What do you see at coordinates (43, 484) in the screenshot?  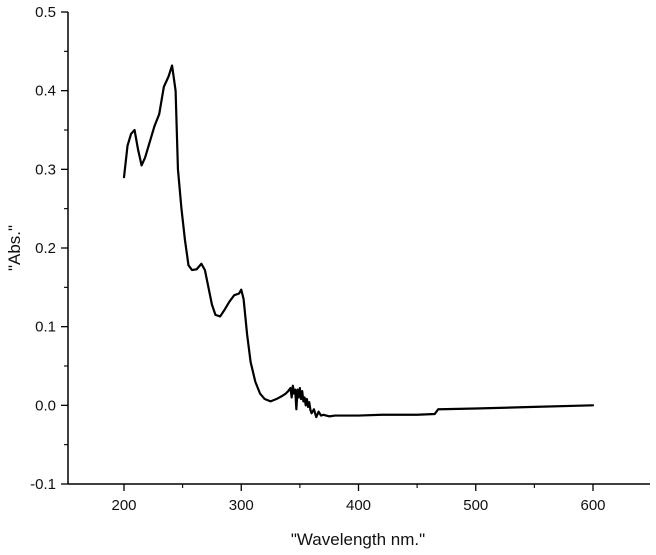 I see `y-tick-label: -0.1` at bounding box center [43, 484].